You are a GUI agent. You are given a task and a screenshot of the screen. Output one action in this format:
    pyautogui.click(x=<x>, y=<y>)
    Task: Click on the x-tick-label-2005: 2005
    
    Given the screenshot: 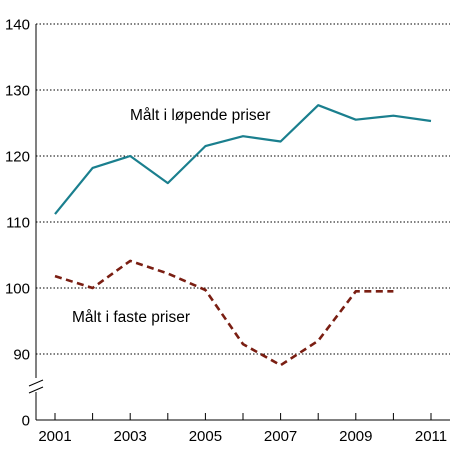 What is the action you would take?
    pyautogui.click(x=205, y=436)
    